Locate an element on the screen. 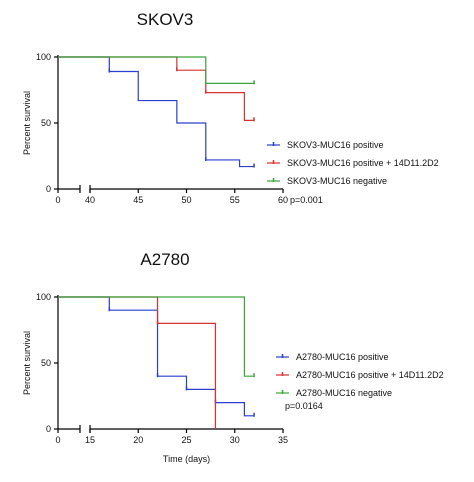 Image resolution: width=474 pixels, height=482 pixels. legend-entry: SKOV3-MUC16 positive + 14D11.2D2 is located at coordinates (363, 163).